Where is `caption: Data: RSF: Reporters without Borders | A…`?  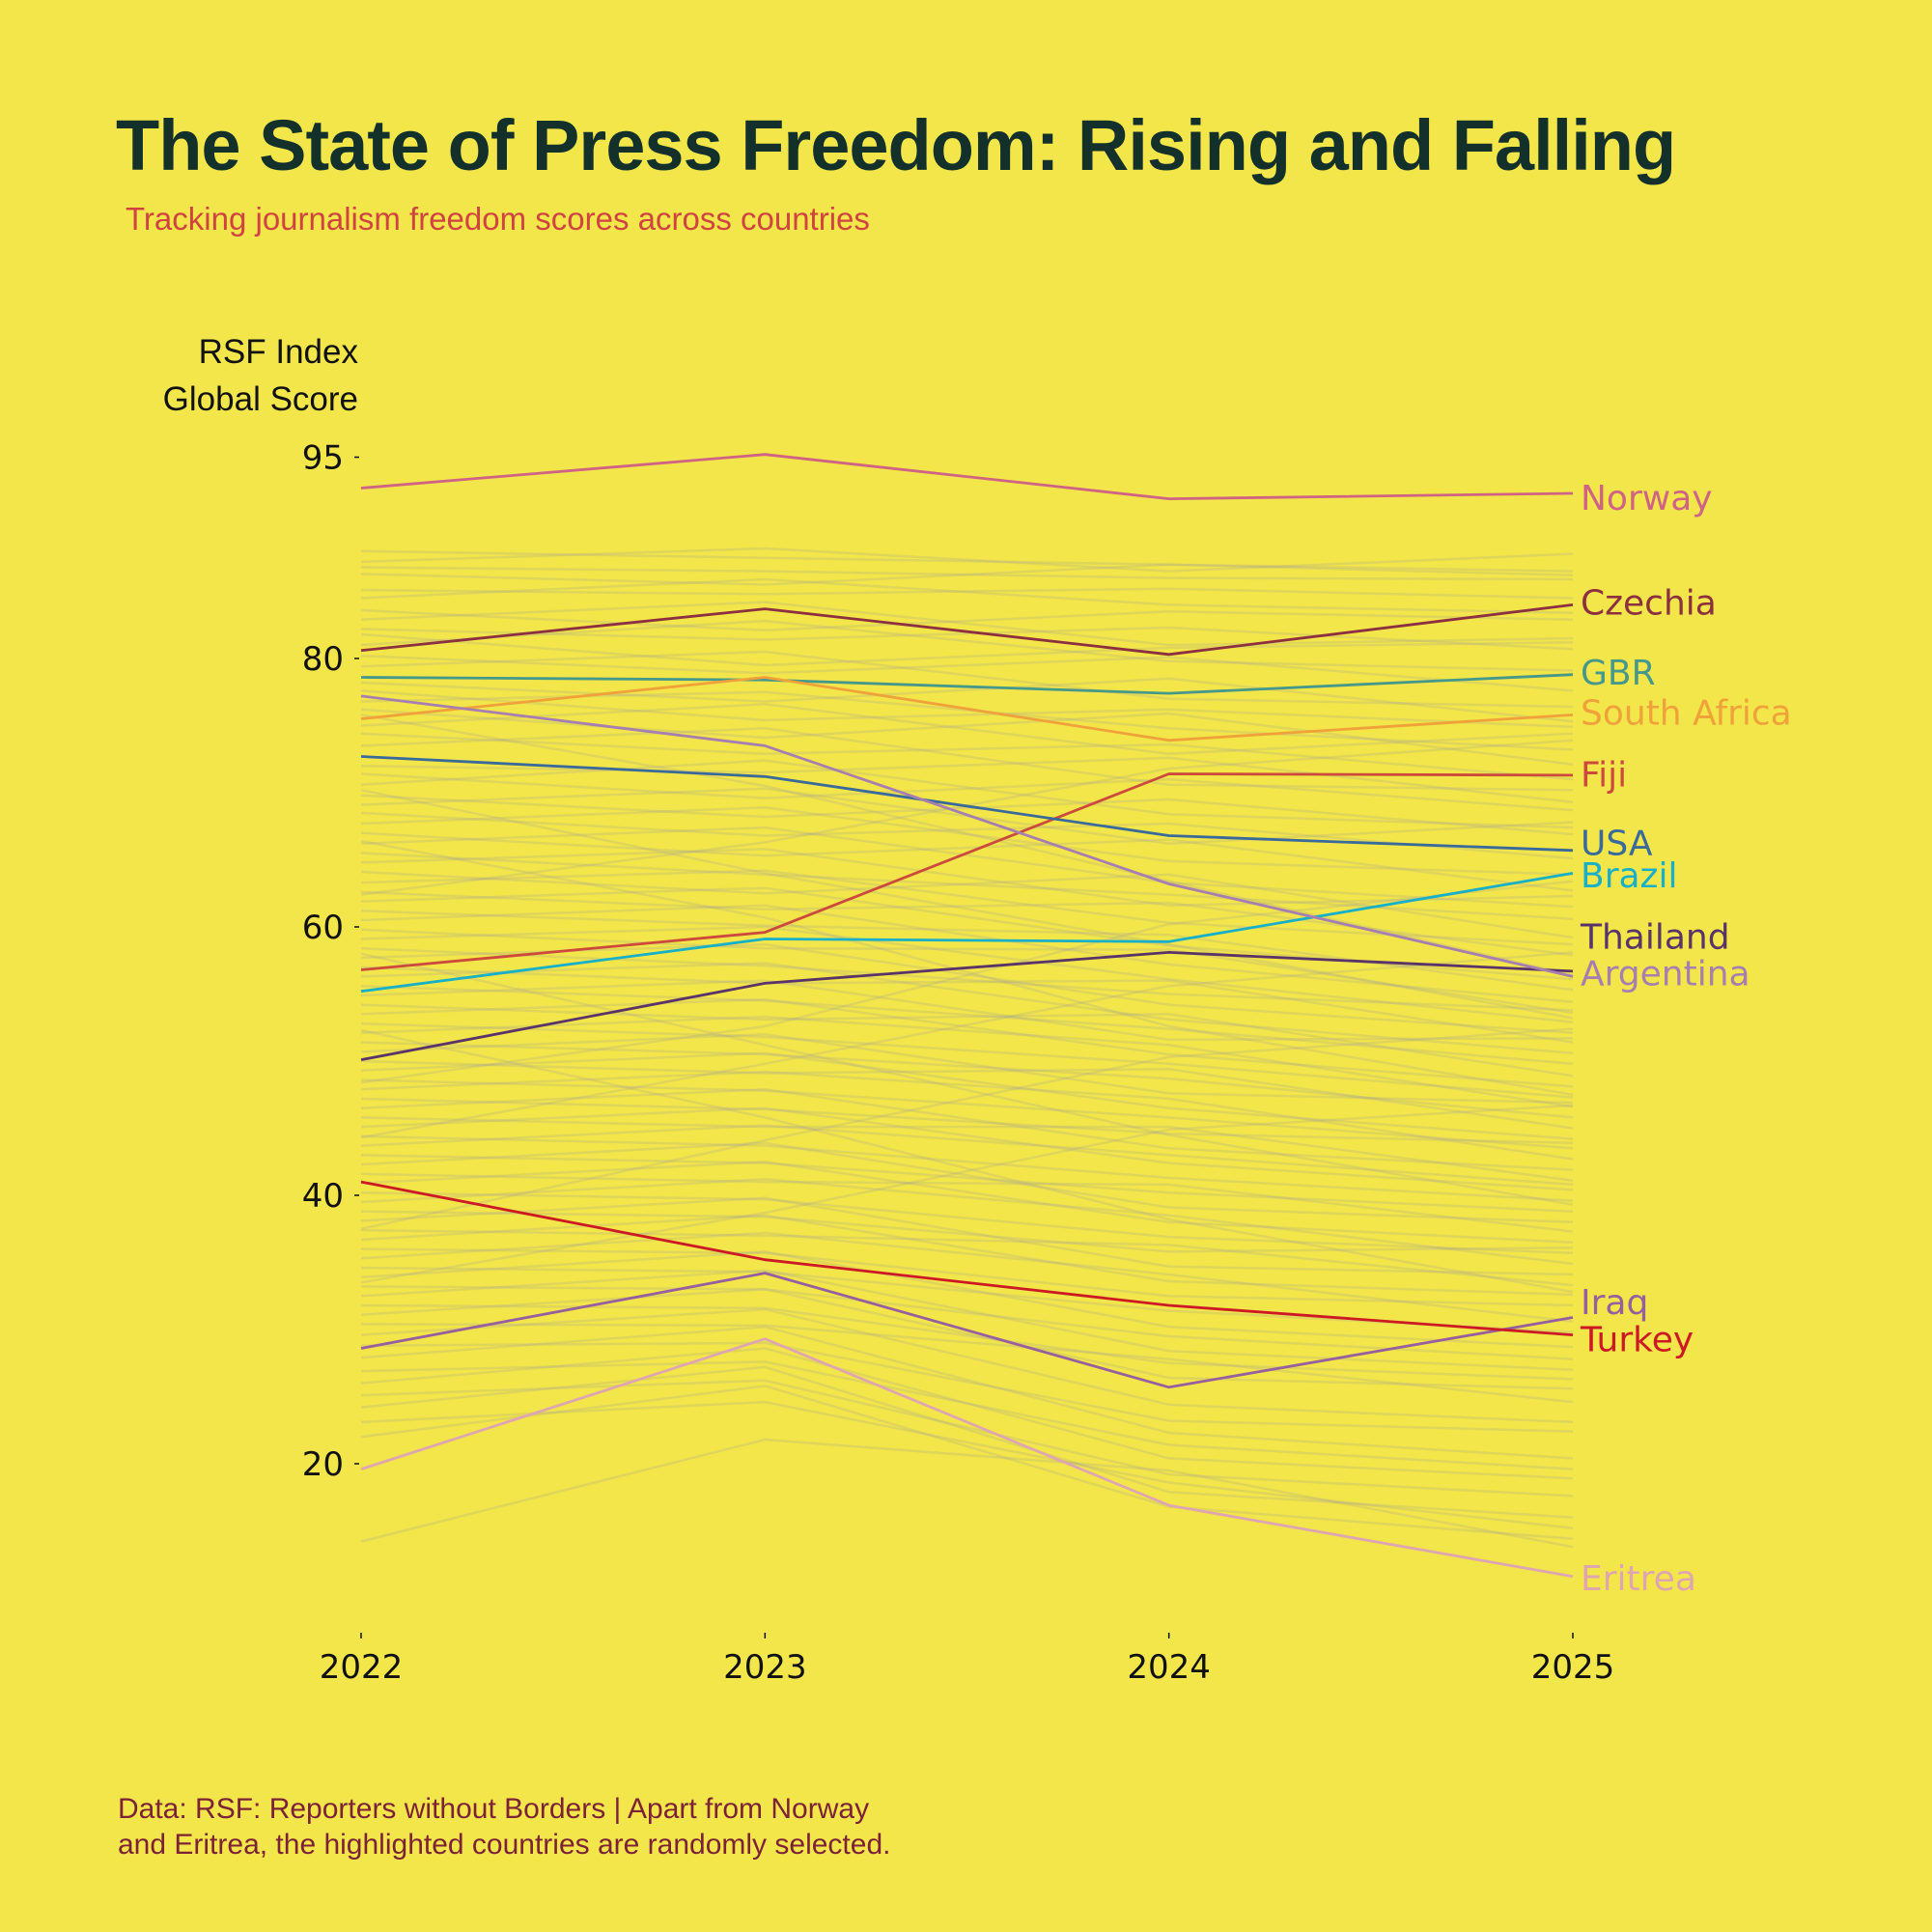 caption: Data: RSF: Reporters without Borders | A… is located at coordinates (552, 1827).